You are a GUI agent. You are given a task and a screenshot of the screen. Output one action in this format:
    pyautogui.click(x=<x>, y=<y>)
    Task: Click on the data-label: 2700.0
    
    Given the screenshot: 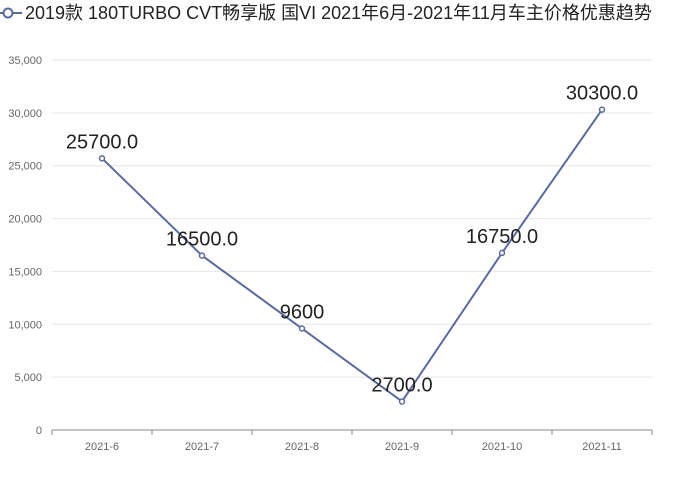 What is the action you would take?
    pyautogui.click(x=401, y=385)
    